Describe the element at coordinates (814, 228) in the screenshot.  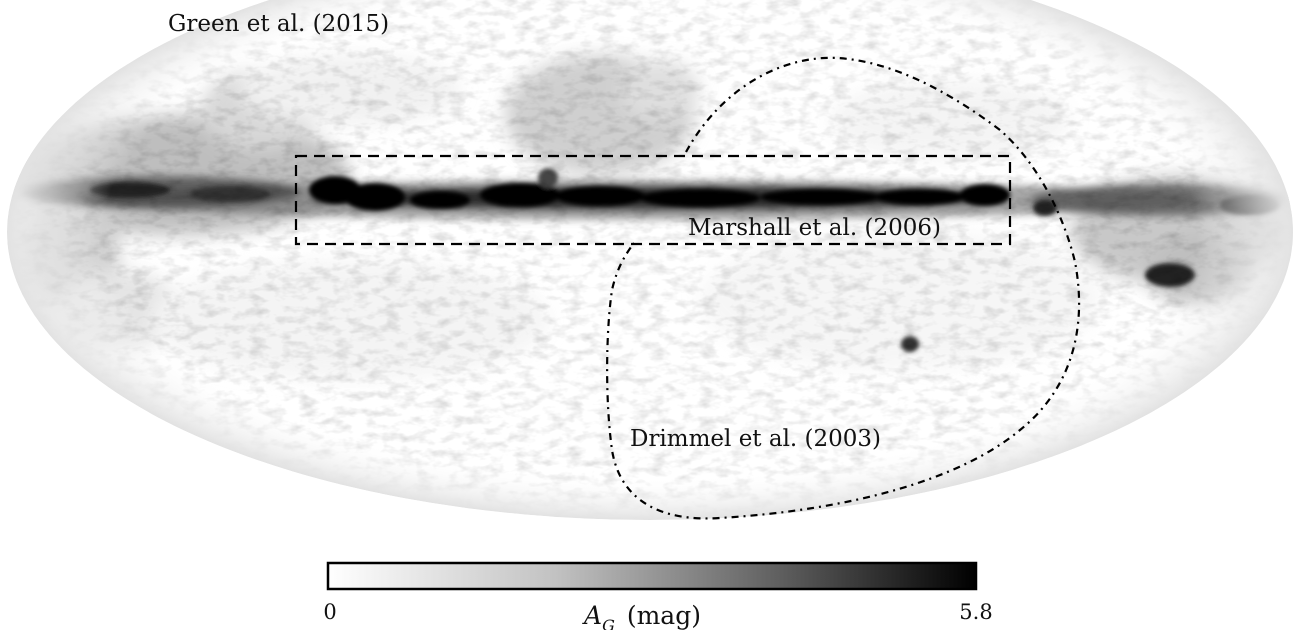
I see `marshall-survey-label: Marshall et al. (2006)` at that location.